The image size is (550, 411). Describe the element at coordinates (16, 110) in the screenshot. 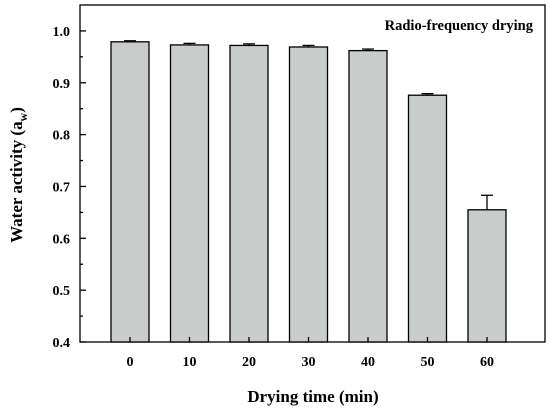

I see `y-axis-title-end: )` at that location.